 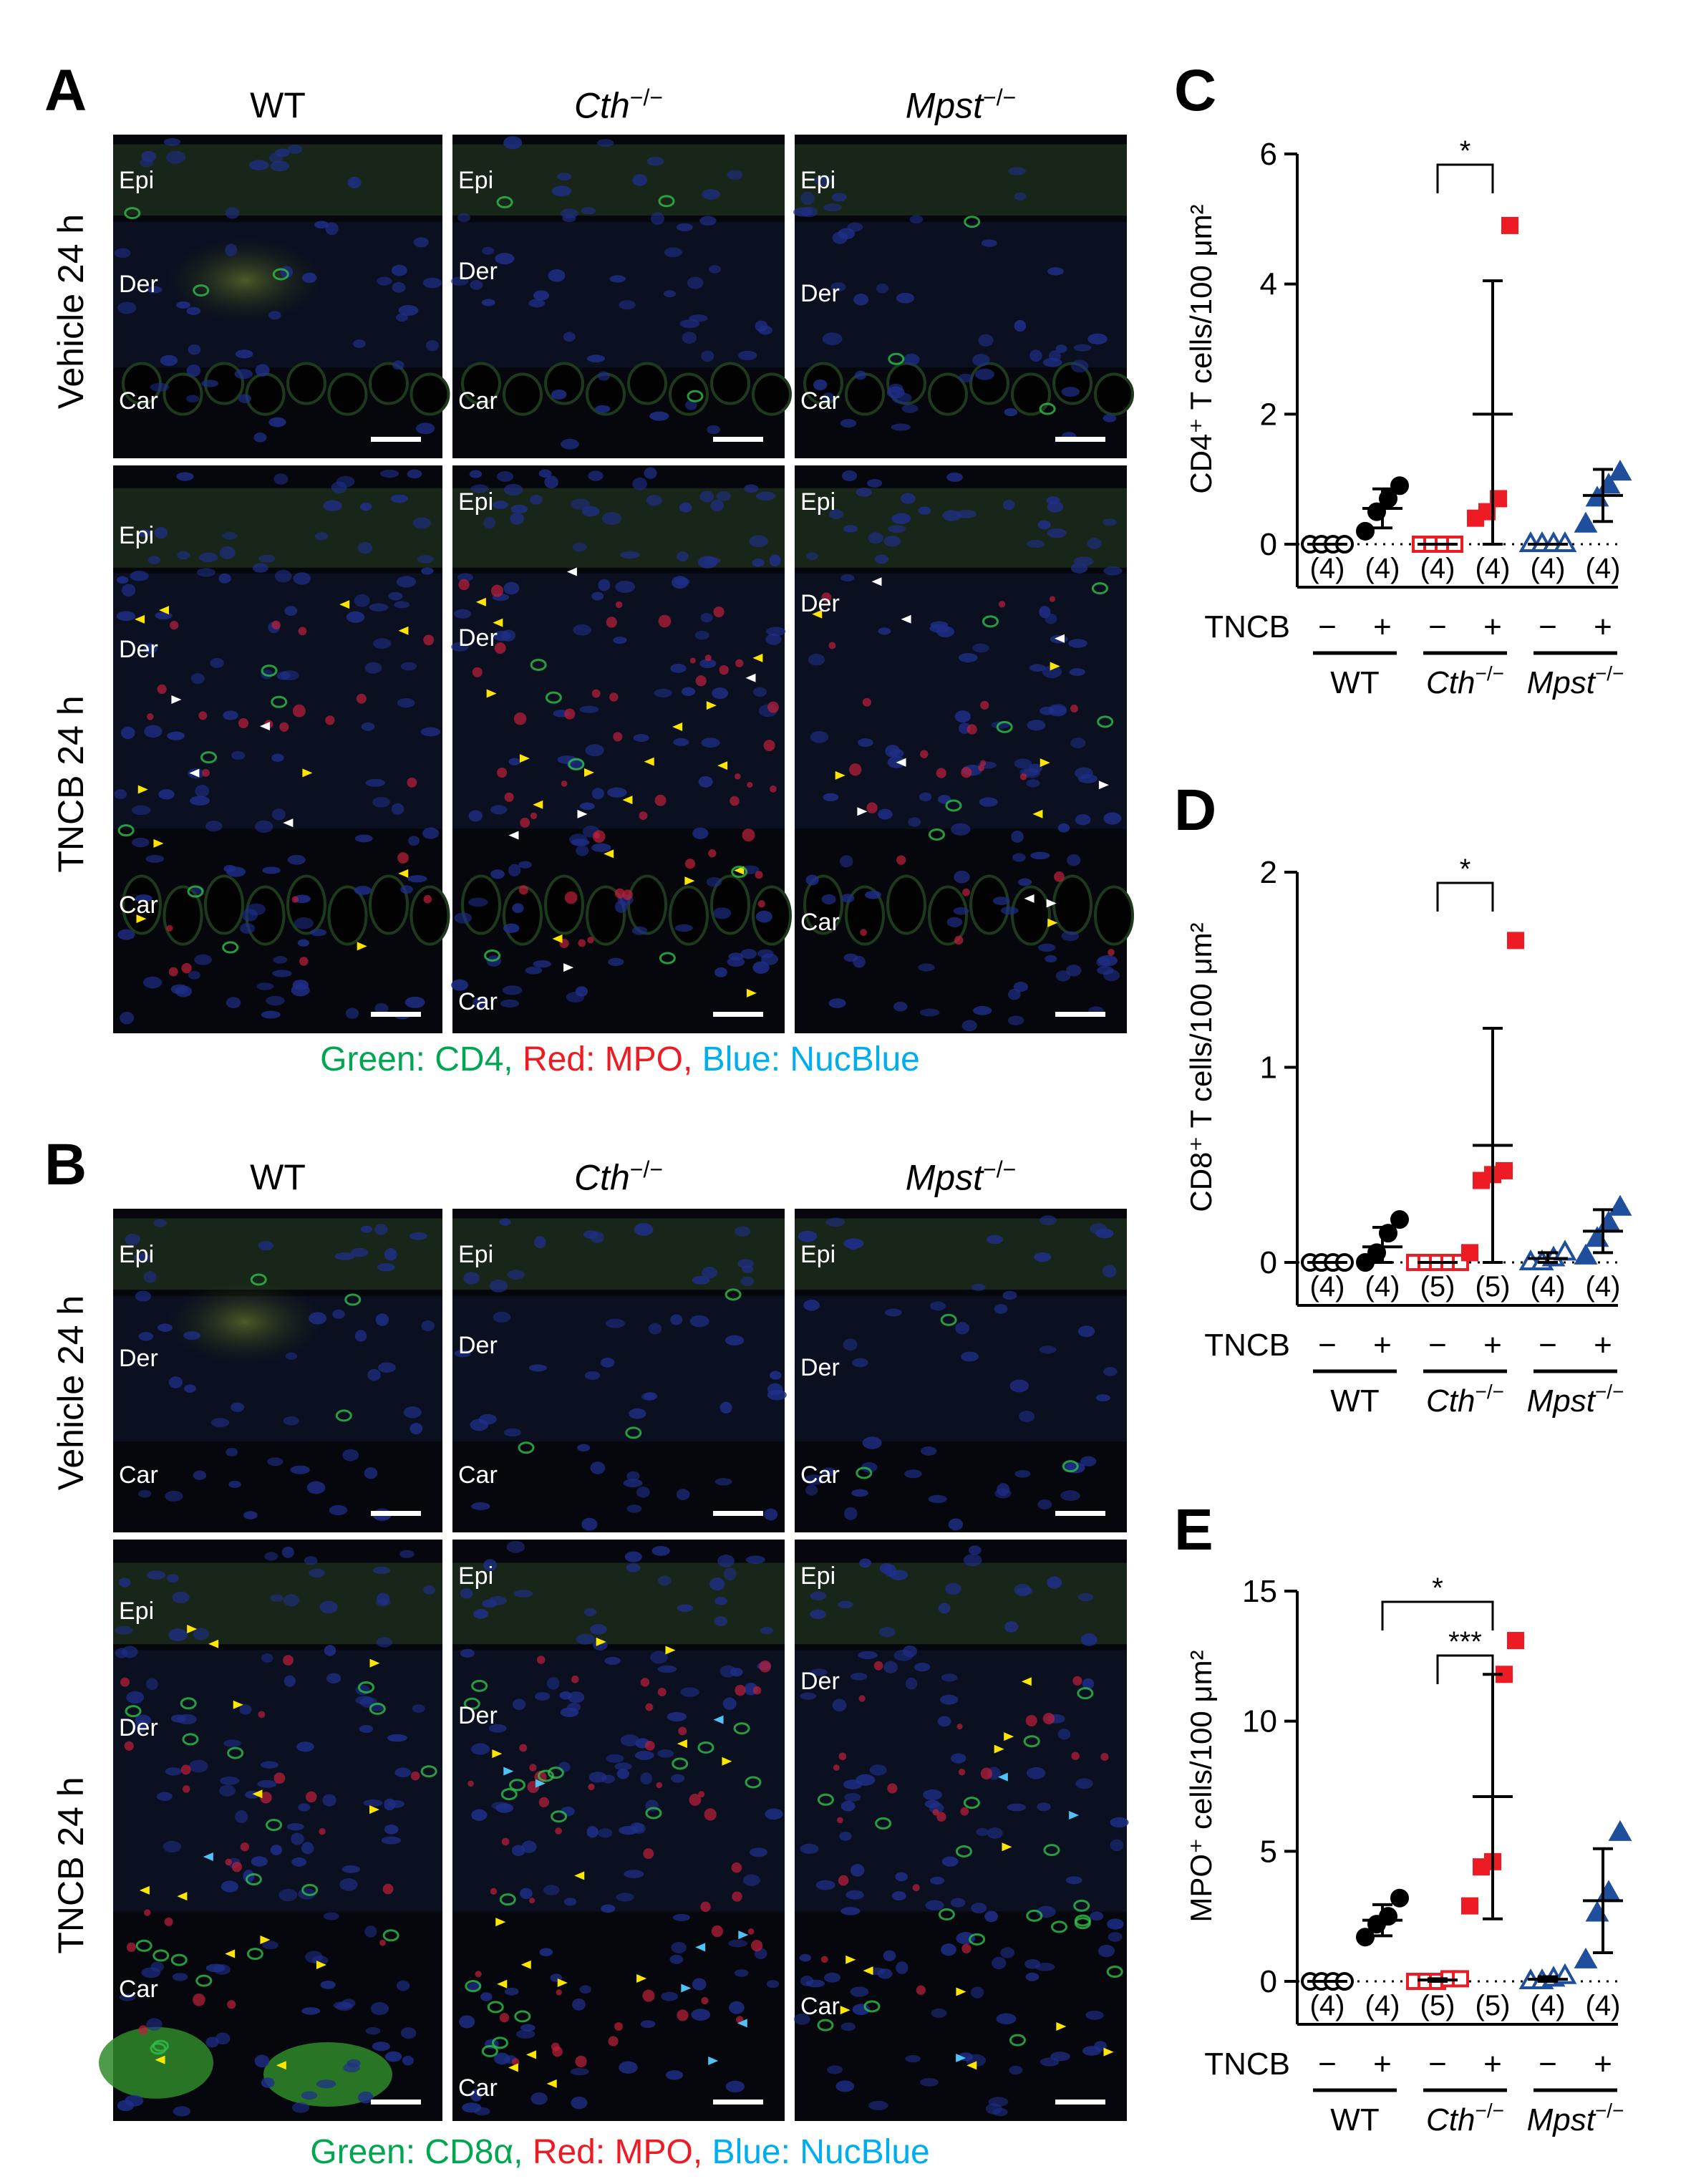 I want to click on genotype-superscript: −/−, so click(x=1000, y=1169).